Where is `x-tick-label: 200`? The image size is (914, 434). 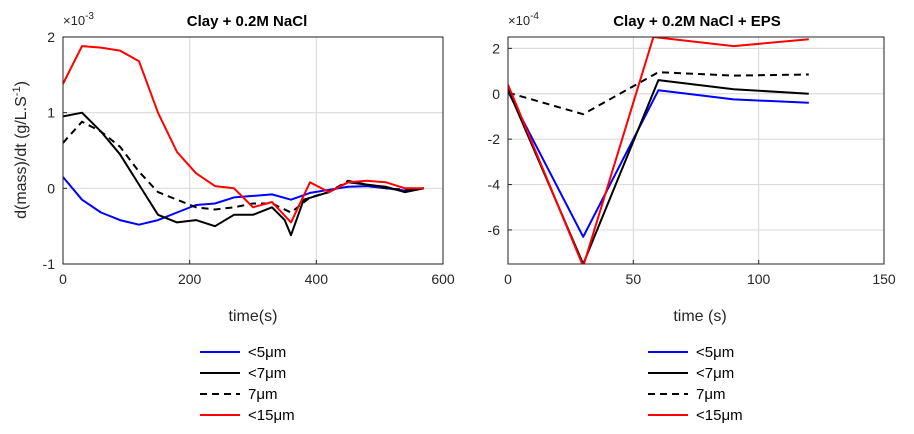
x-tick-label: 200 is located at coordinates (190, 279).